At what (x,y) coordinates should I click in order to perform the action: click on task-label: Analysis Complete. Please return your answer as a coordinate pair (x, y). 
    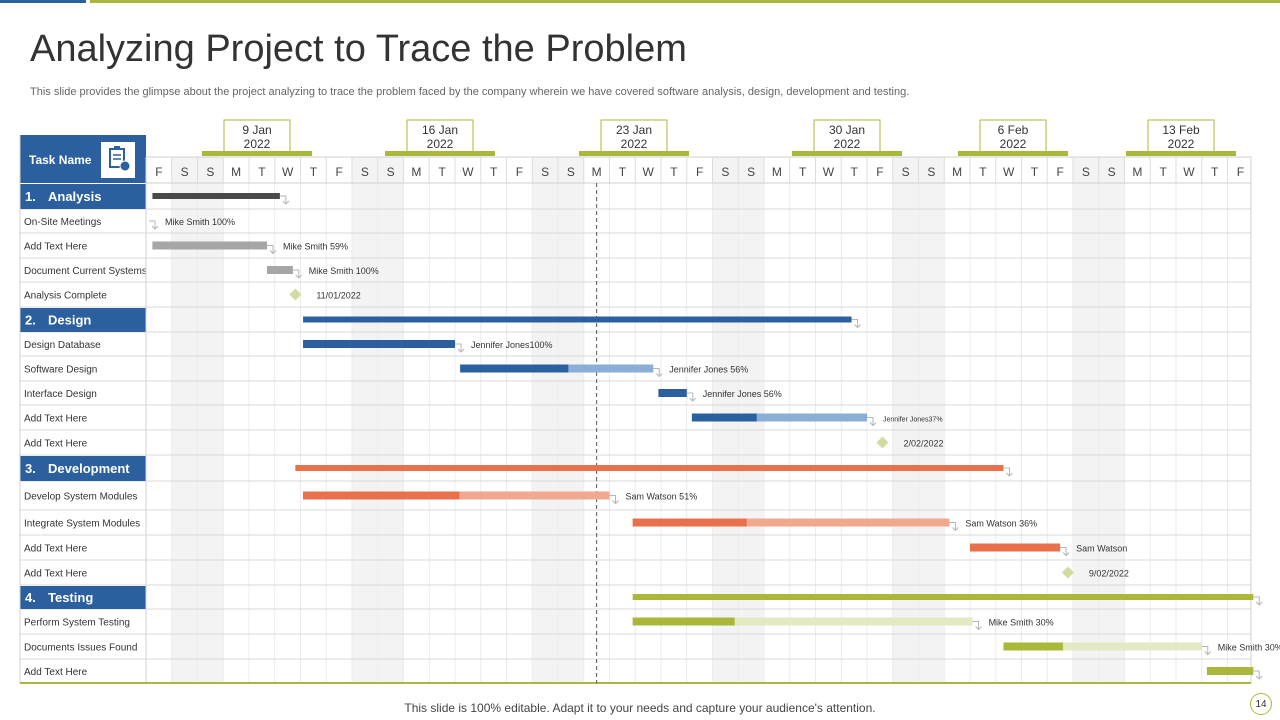
    Looking at the image, I should click on (65, 296).